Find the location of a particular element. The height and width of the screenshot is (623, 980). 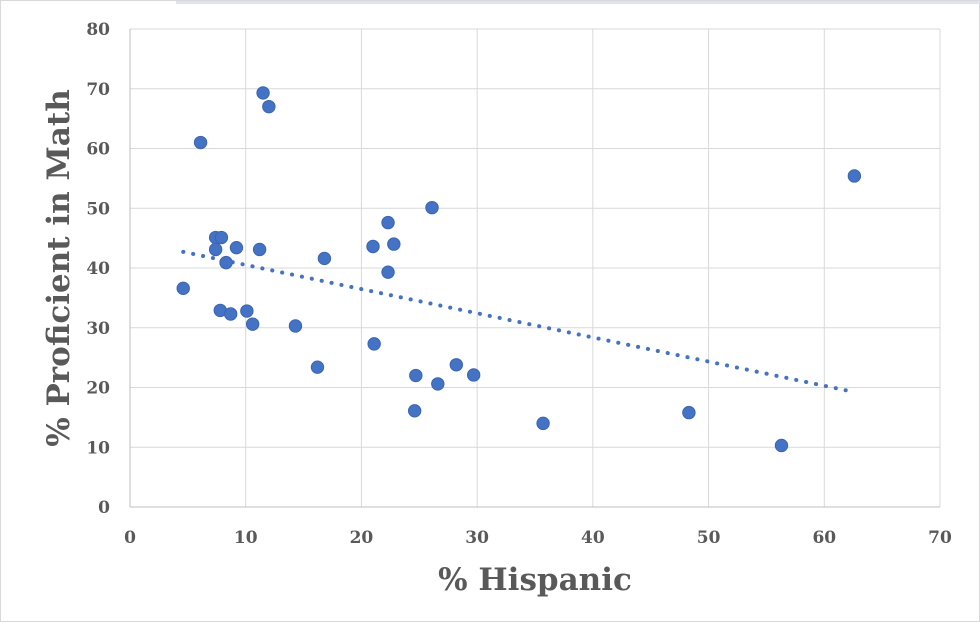

x-tick-label: 30 is located at coordinates (477, 538).